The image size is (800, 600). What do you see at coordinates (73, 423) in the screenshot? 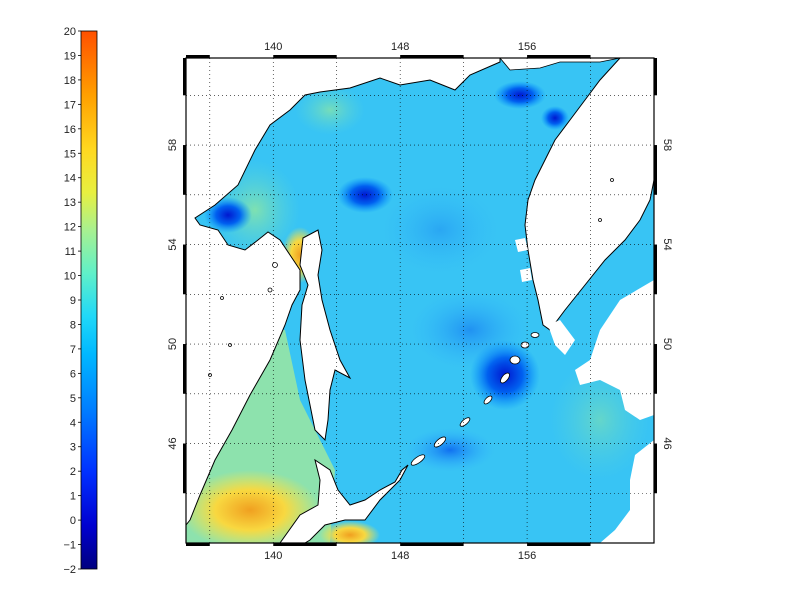
I see `colorbar-tick-label: 4` at bounding box center [73, 423].